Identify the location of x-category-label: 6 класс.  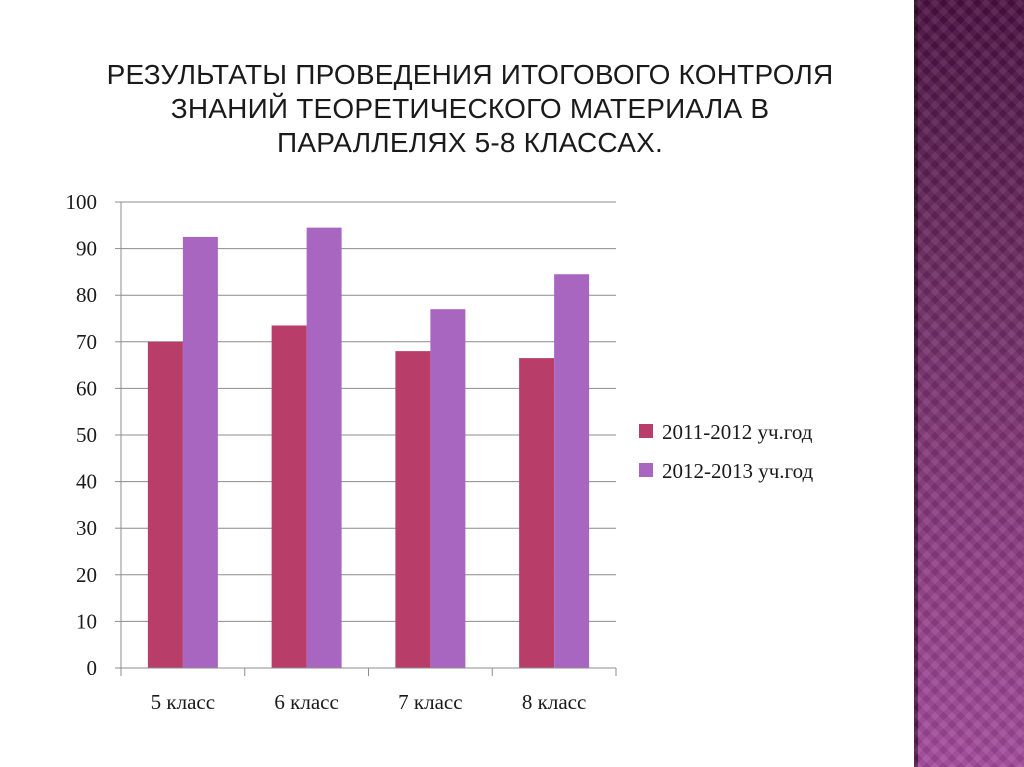
(306, 702).